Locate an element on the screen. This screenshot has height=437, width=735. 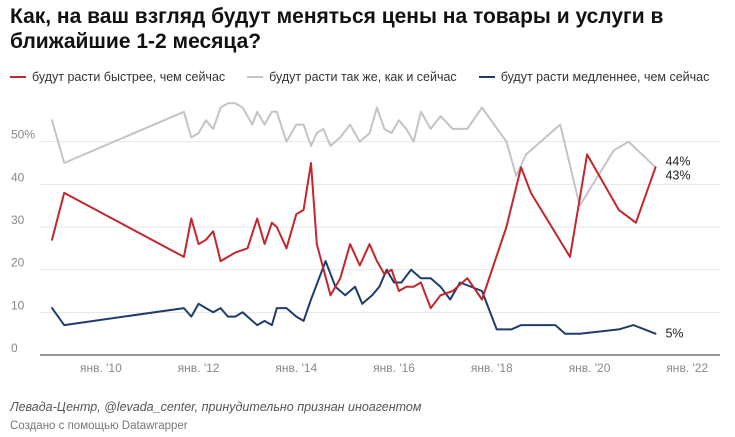
legend-label: будут расти так же, как и сейчас is located at coordinates (363, 77).